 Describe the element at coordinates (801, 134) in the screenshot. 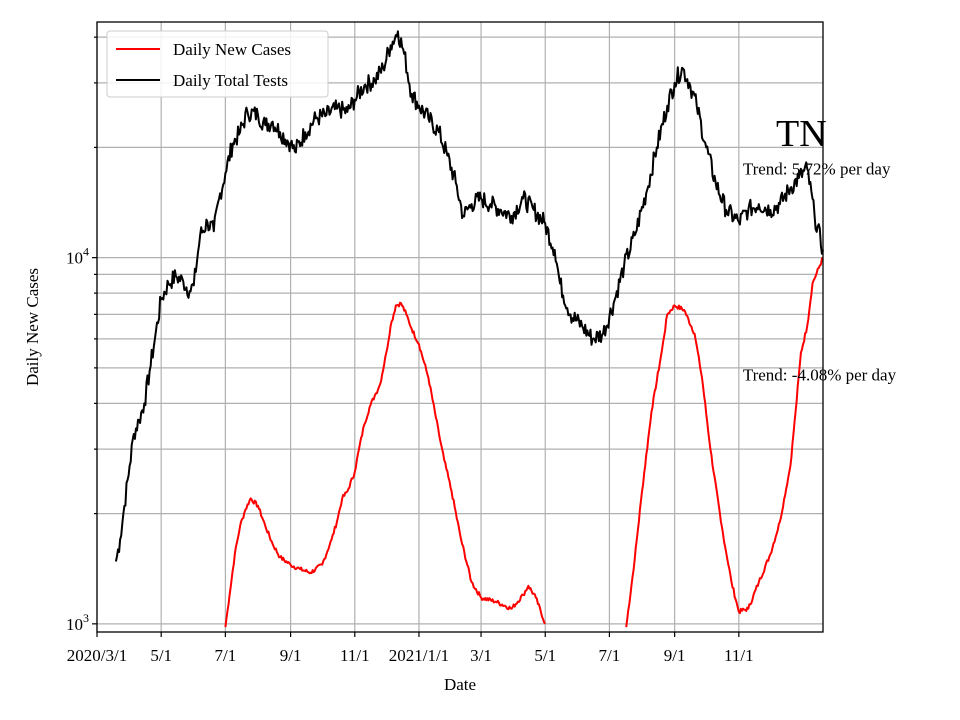

I see `chart-title: TN` at that location.